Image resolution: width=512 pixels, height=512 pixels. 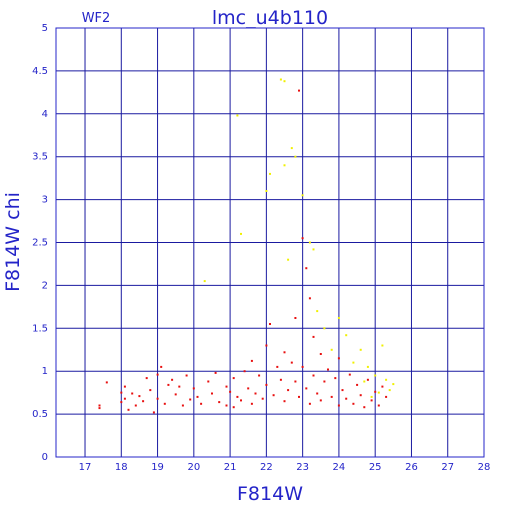 What do you see at coordinates (45, 200) in the screenshot?
I see `y-tick-label: 3` at bounding box center [45, 200].